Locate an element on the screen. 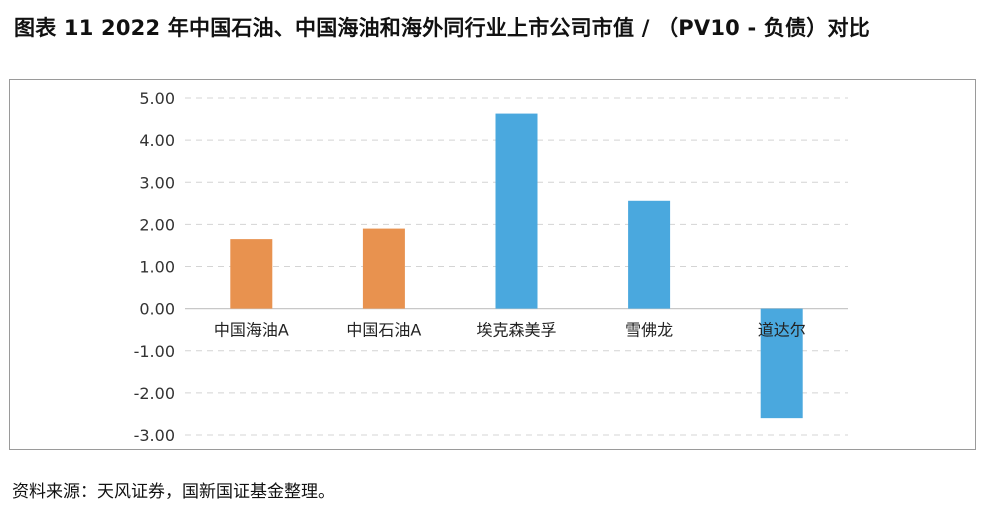  x-category-label: 道达尔 is located at coordinates (782, 330).